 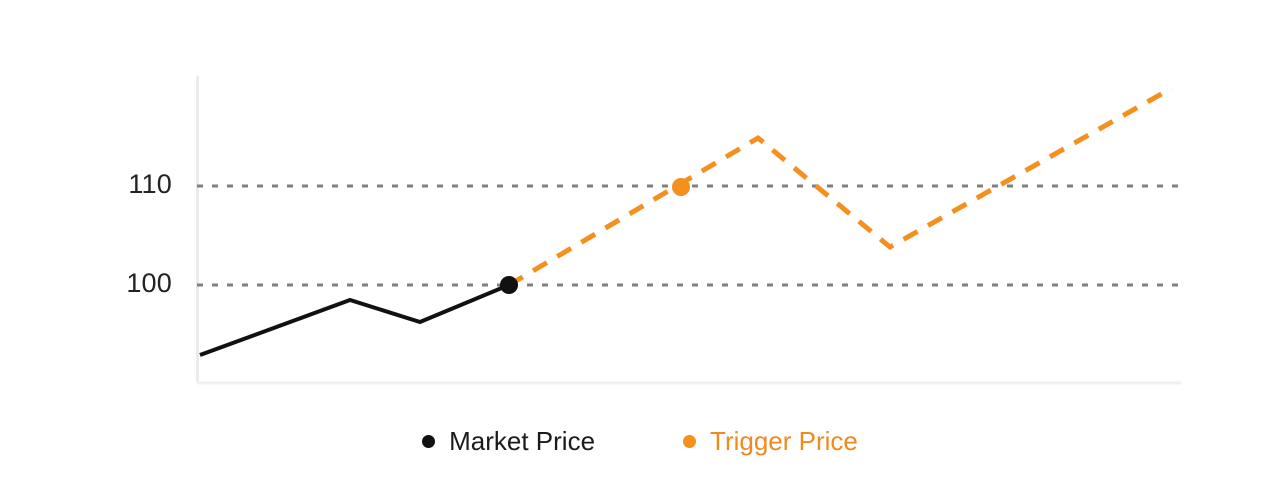 I want to click on trigger-price-marker, so click(x=681, y=187).